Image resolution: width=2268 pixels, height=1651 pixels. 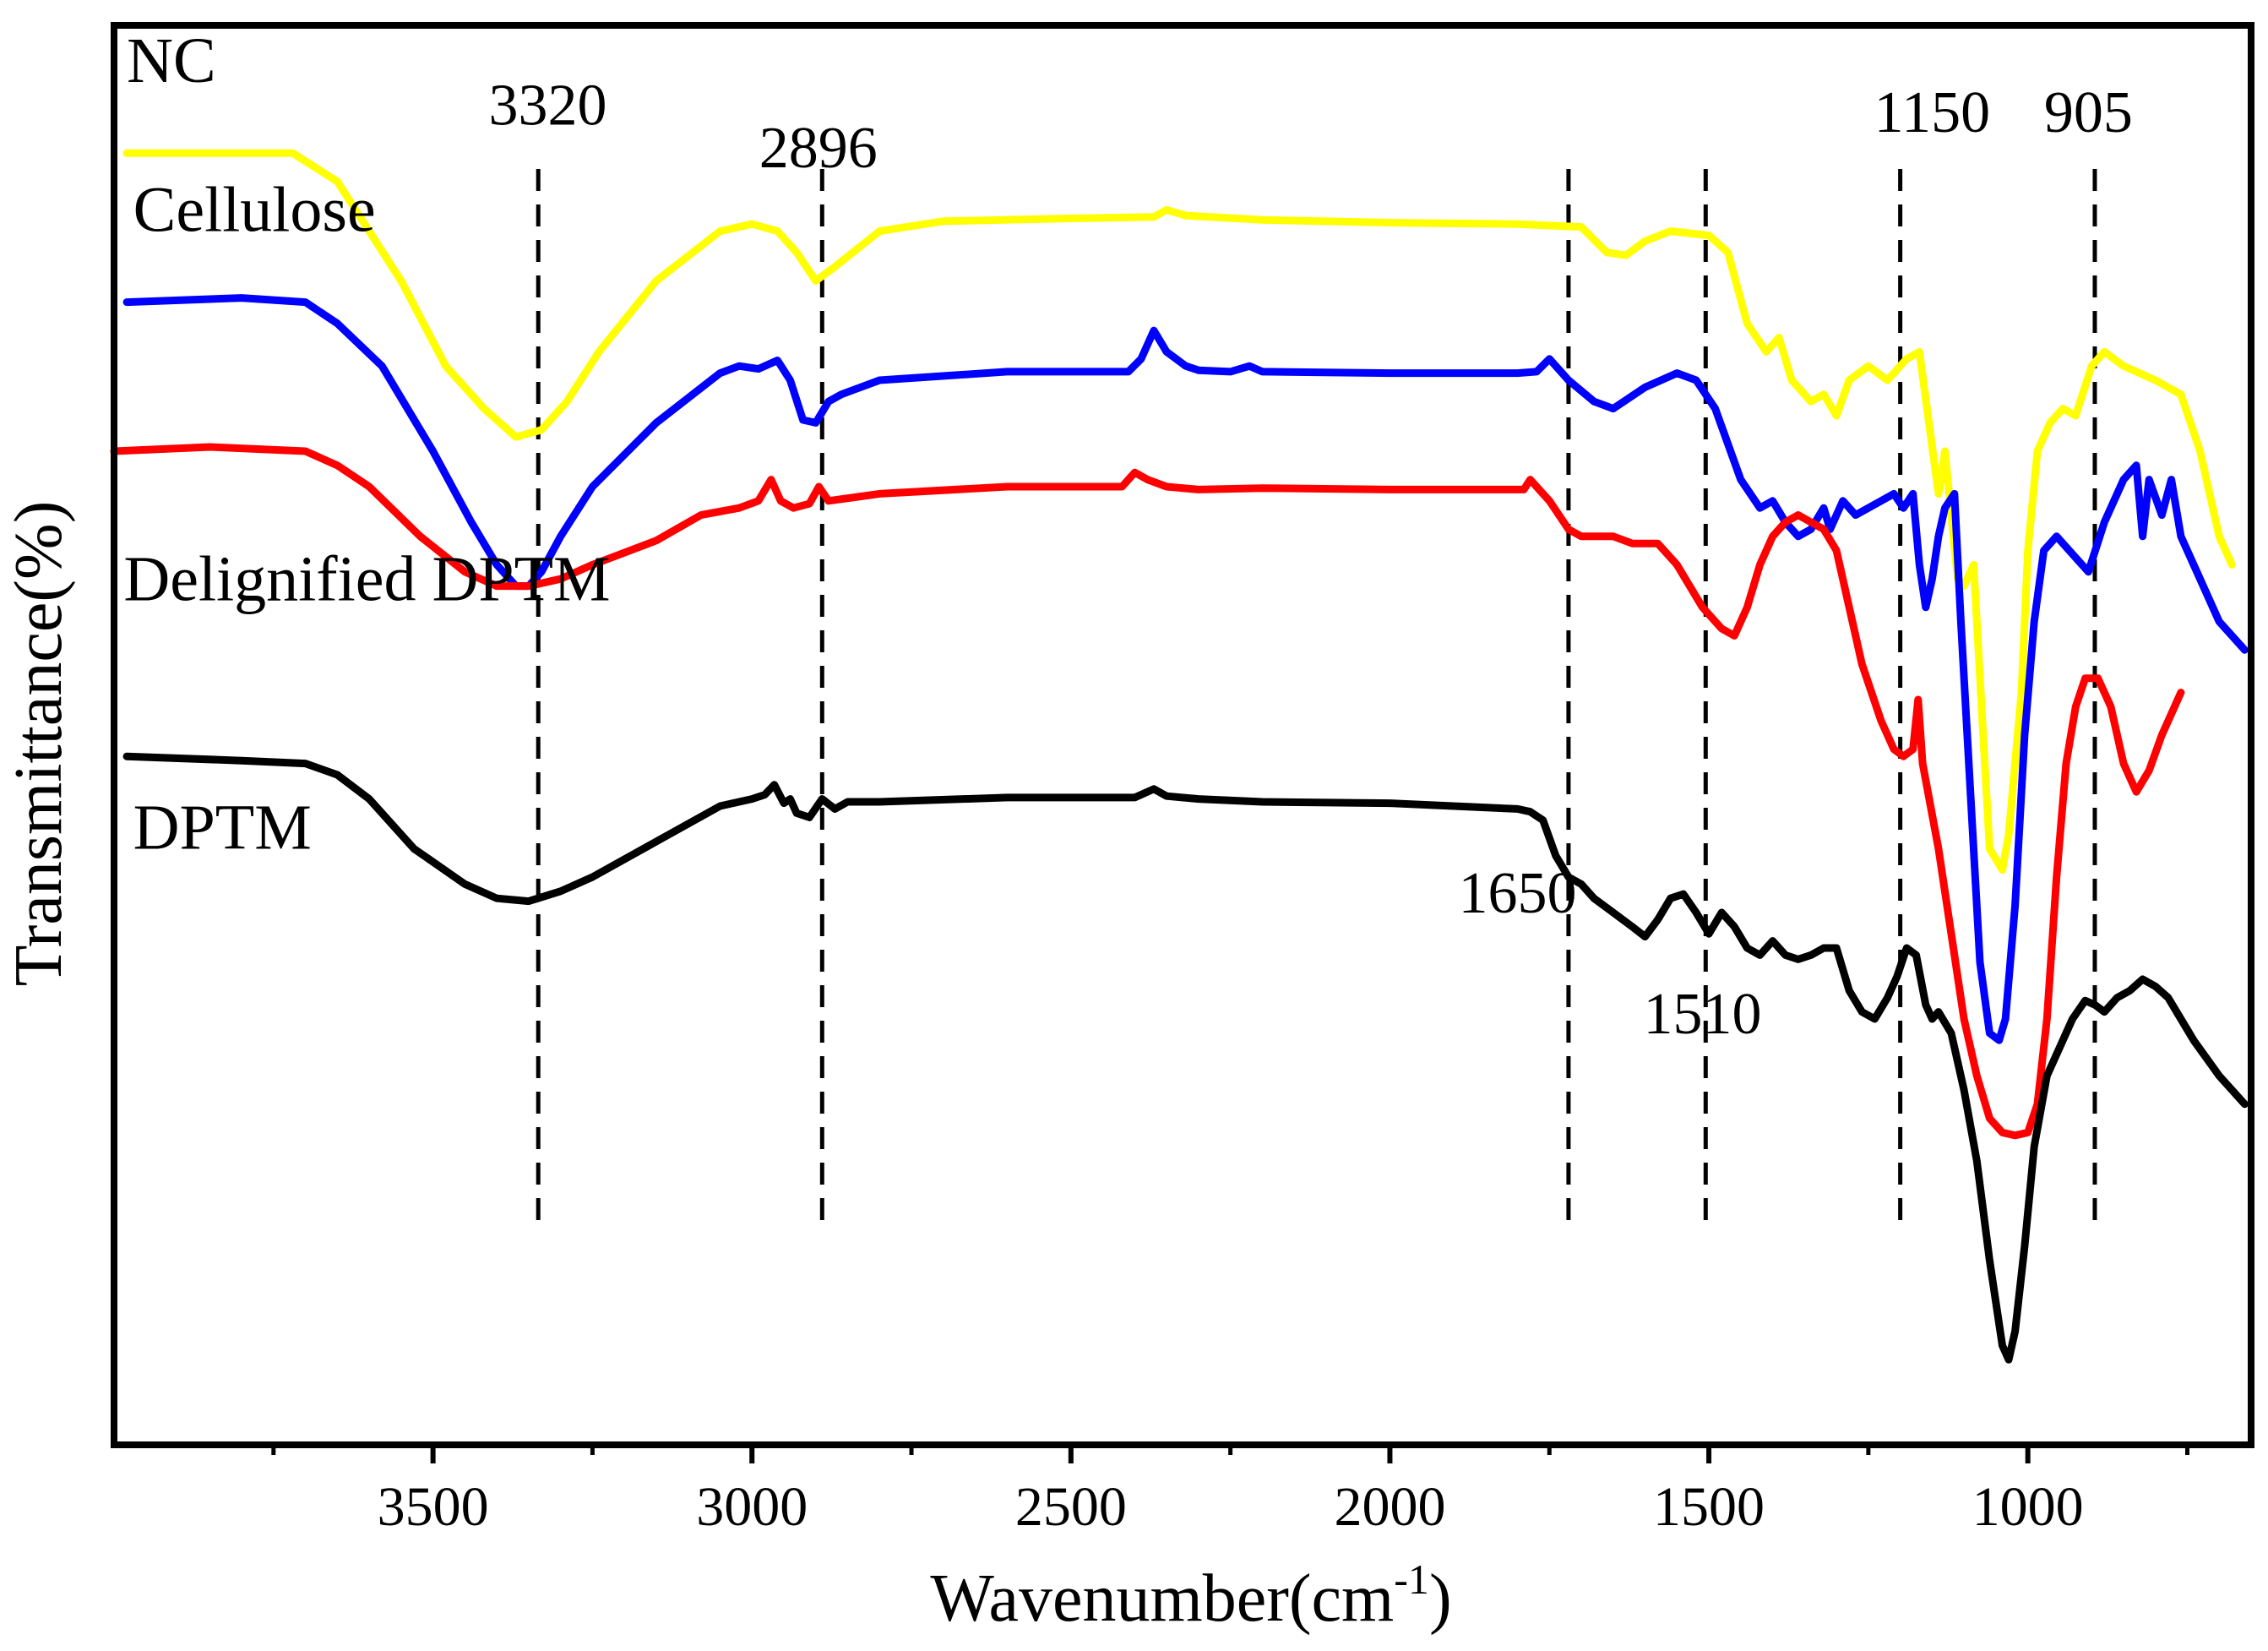 What do you see at coordinates (171, 60) in the screenshot?
I see `series-label: NC` at bounding box center [171, 60].